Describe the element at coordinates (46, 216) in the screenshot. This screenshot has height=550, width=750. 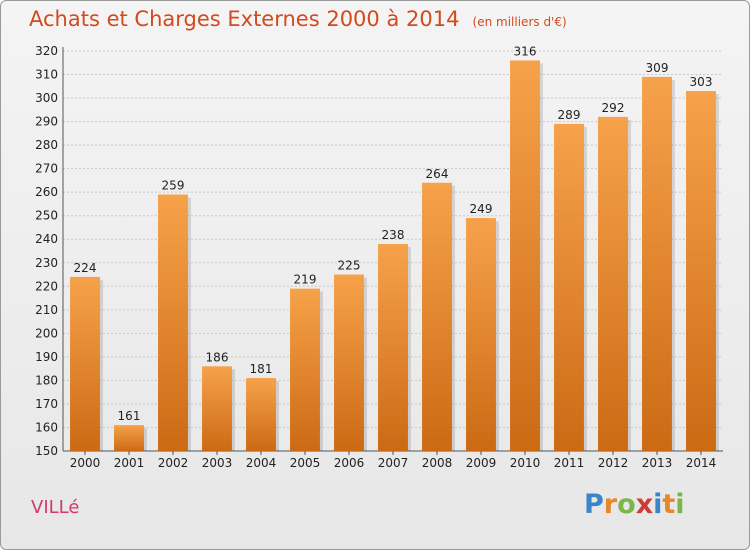
I see `y-tick-label: 250` at that location.